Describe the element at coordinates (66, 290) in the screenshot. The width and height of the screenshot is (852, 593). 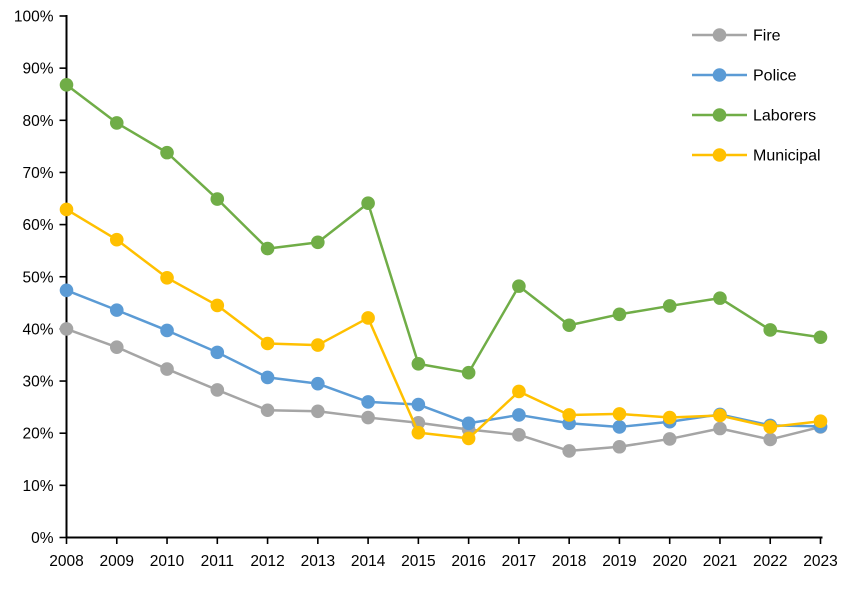
I see `data-point-police-2008` at that location.